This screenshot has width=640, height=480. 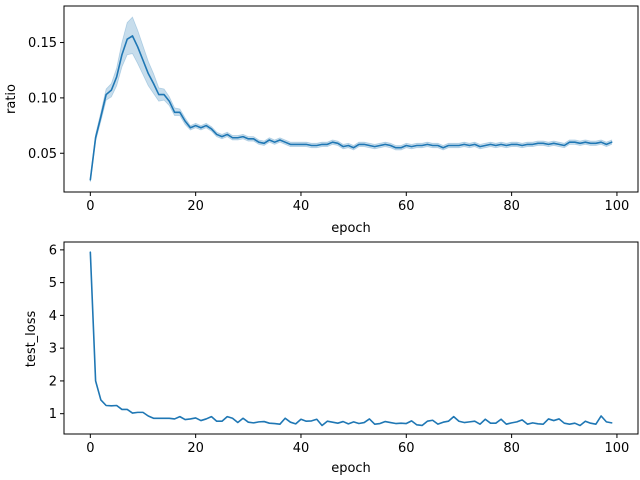 I want to click on y-tick-label: 0.05, so click(x=42, y=154).